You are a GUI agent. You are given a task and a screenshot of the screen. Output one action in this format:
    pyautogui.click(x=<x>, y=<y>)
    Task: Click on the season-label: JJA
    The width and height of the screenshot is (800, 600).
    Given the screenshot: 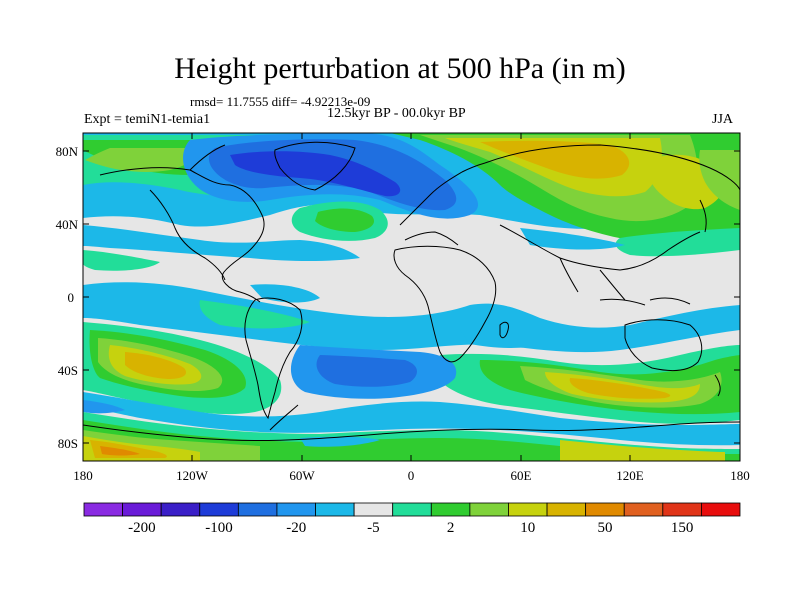 What is the action you would take?
    pyautogui.click(x=723, y=119)
    